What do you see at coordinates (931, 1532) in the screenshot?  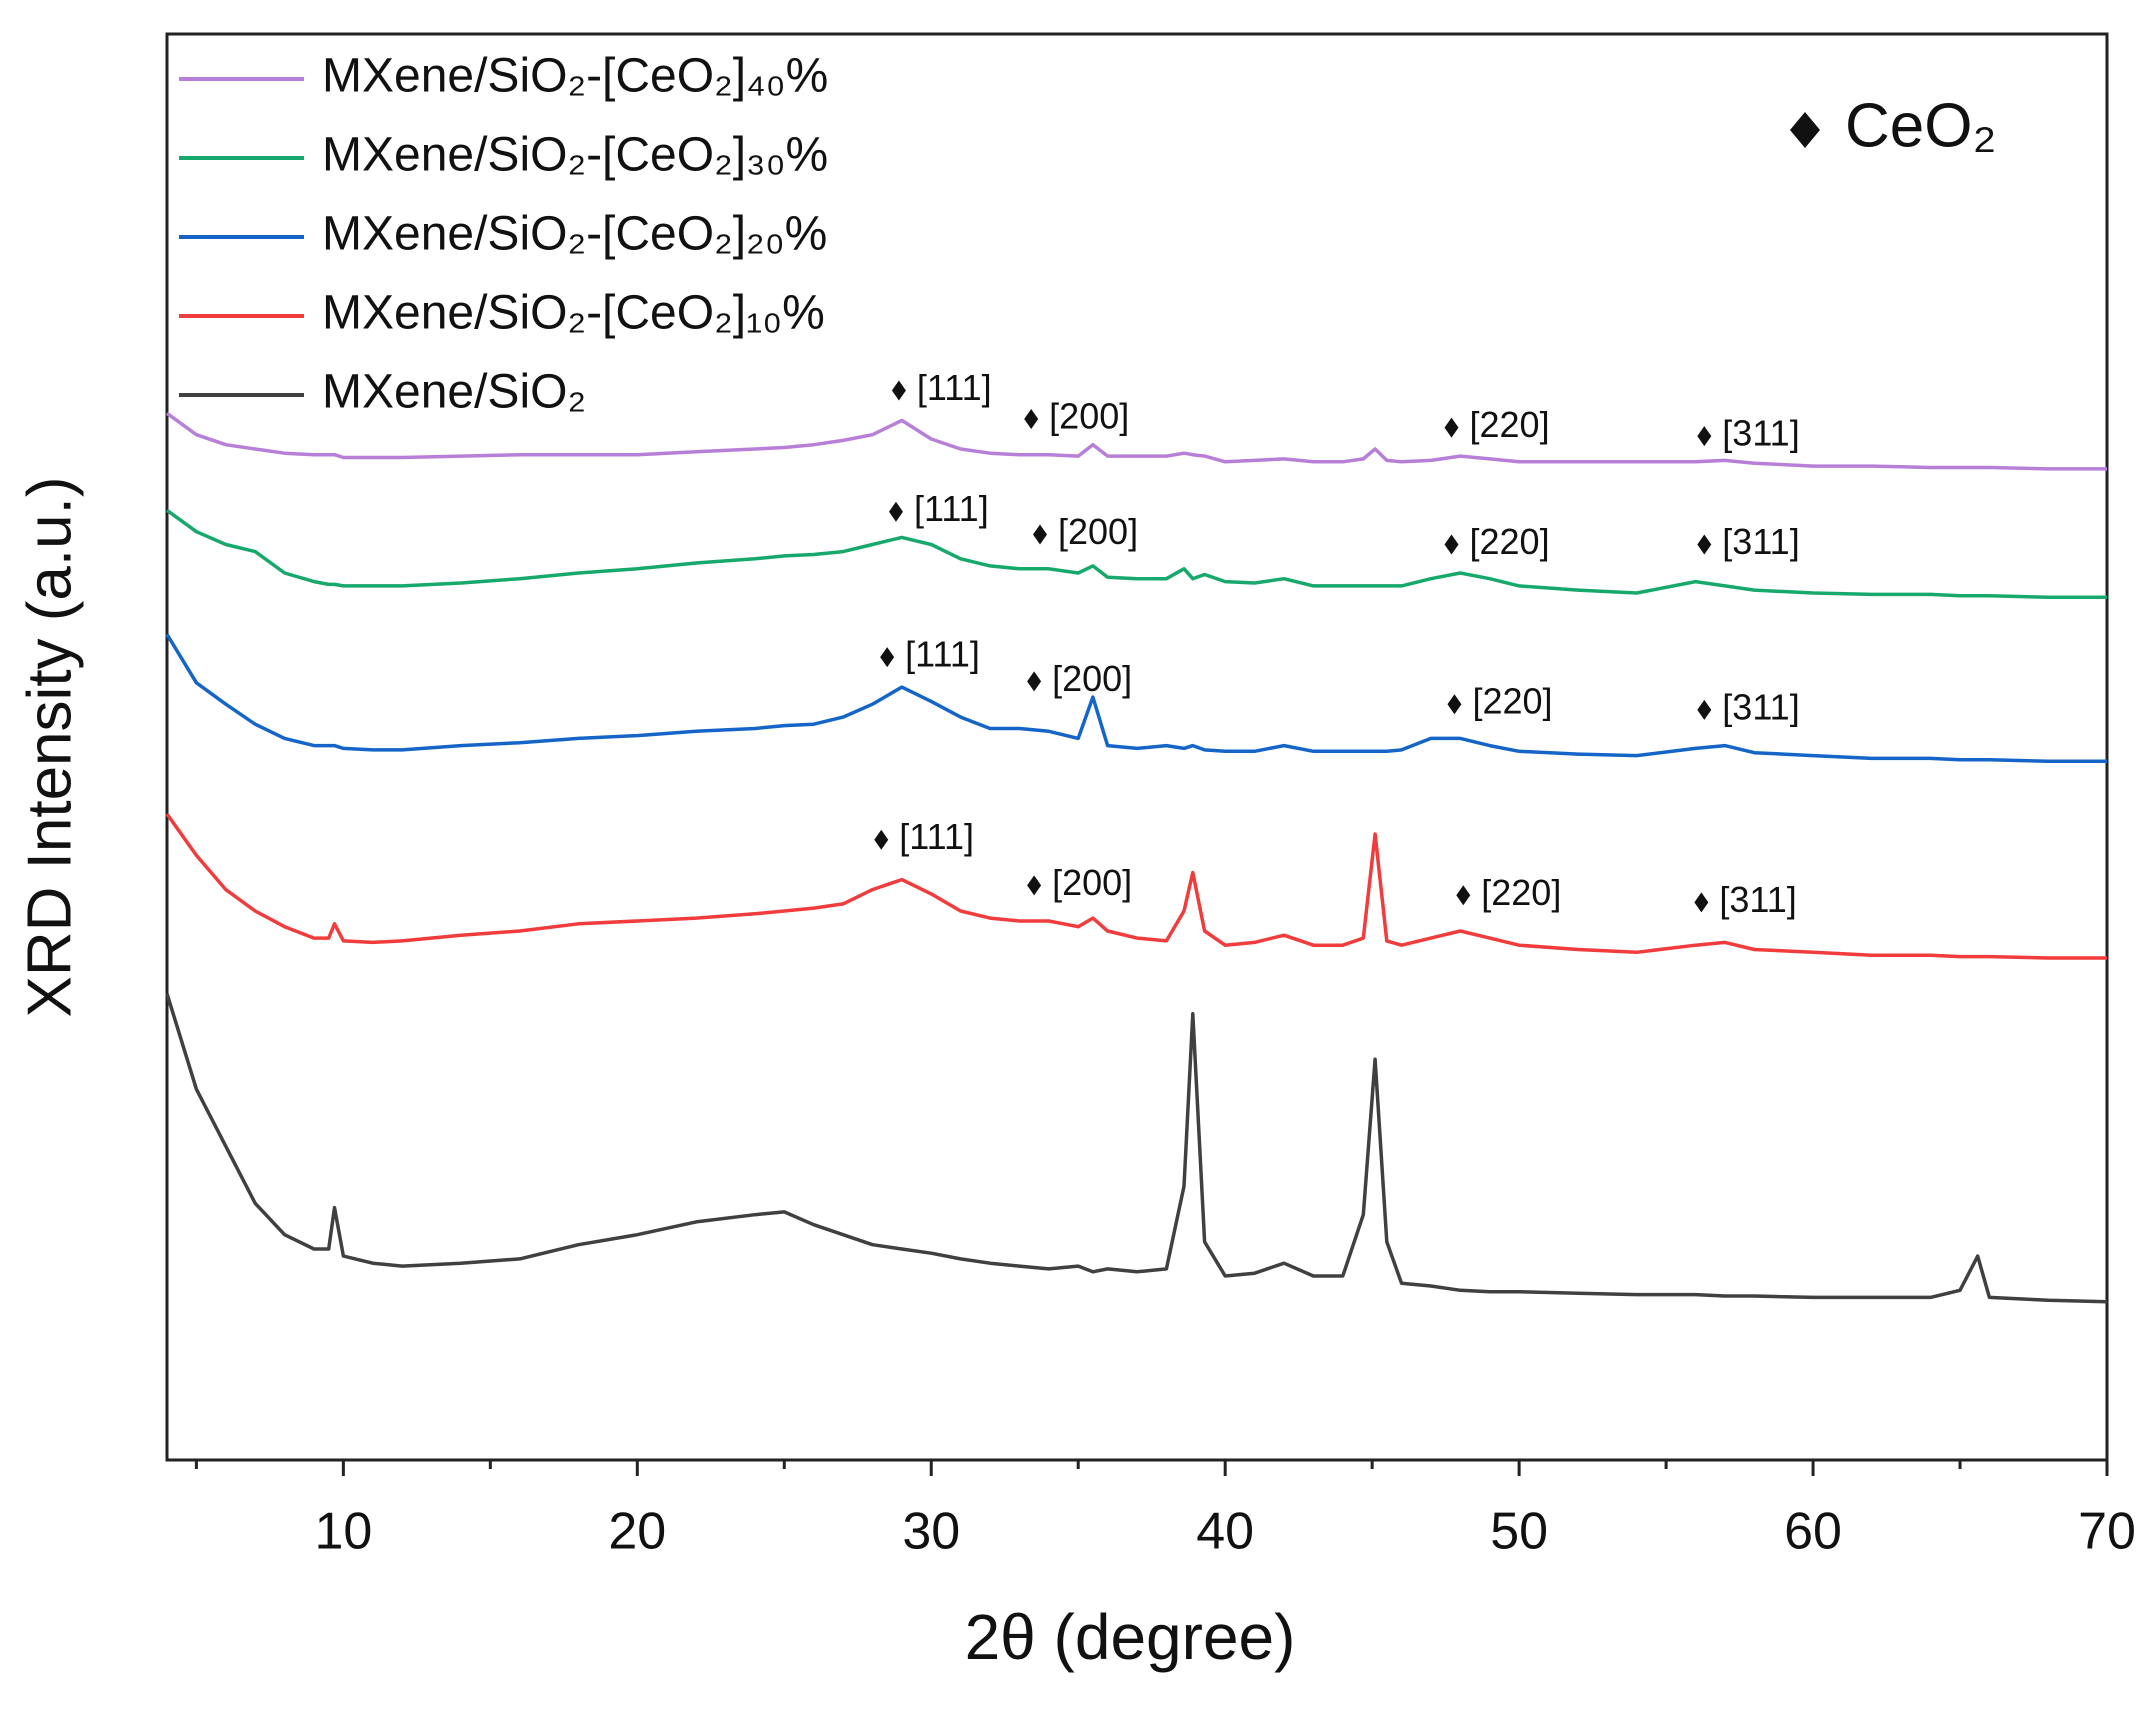 I see `x-tick-label: 30` at bounding box center [931, 1532].